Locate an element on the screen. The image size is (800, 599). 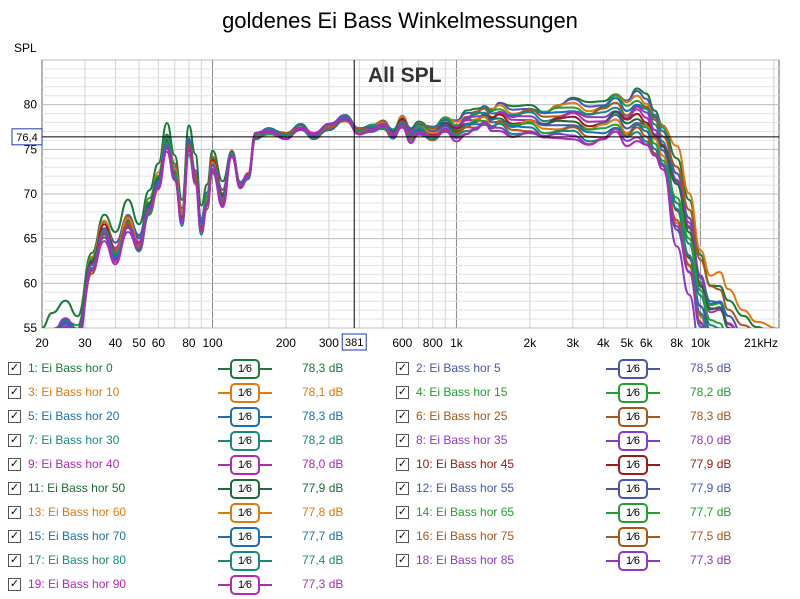
cursor-y-box is located at coordinates (27, 137).